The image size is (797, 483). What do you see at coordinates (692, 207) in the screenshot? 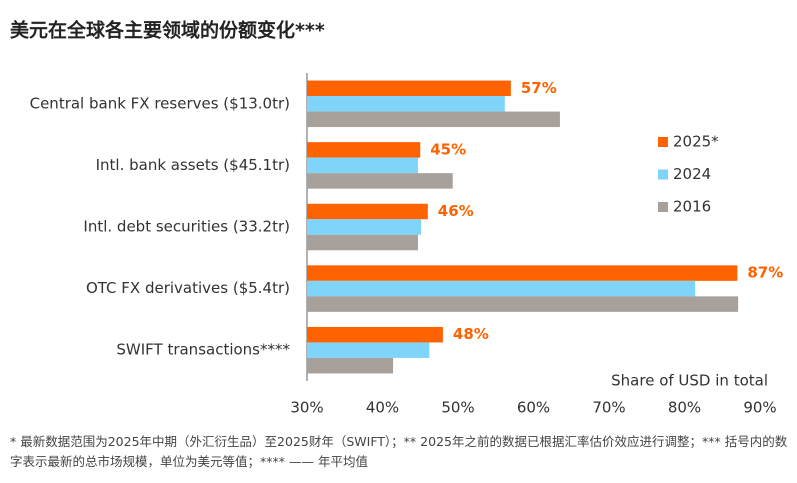
I see `legend-label: 2016` at bounding box center [692, 207].